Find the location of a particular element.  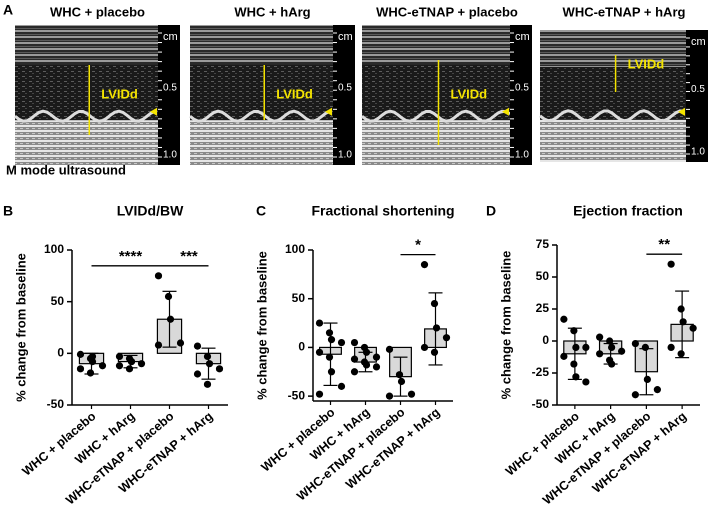

panel-label: C is located at coordinates (261, 211).